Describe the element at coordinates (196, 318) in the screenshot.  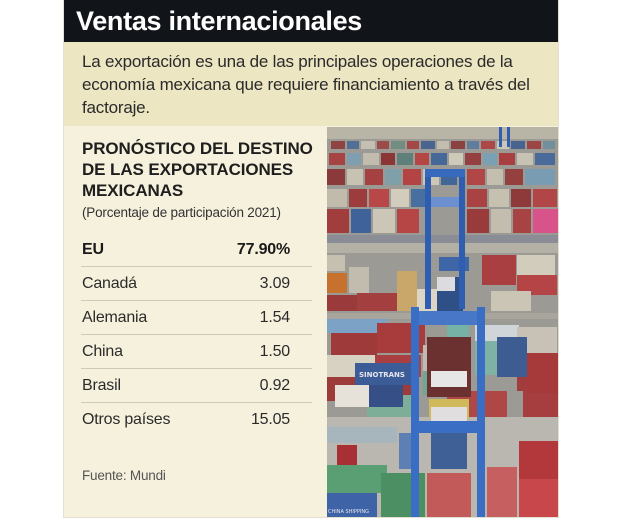
I see `table-row: Alemania 1.54` at that location.